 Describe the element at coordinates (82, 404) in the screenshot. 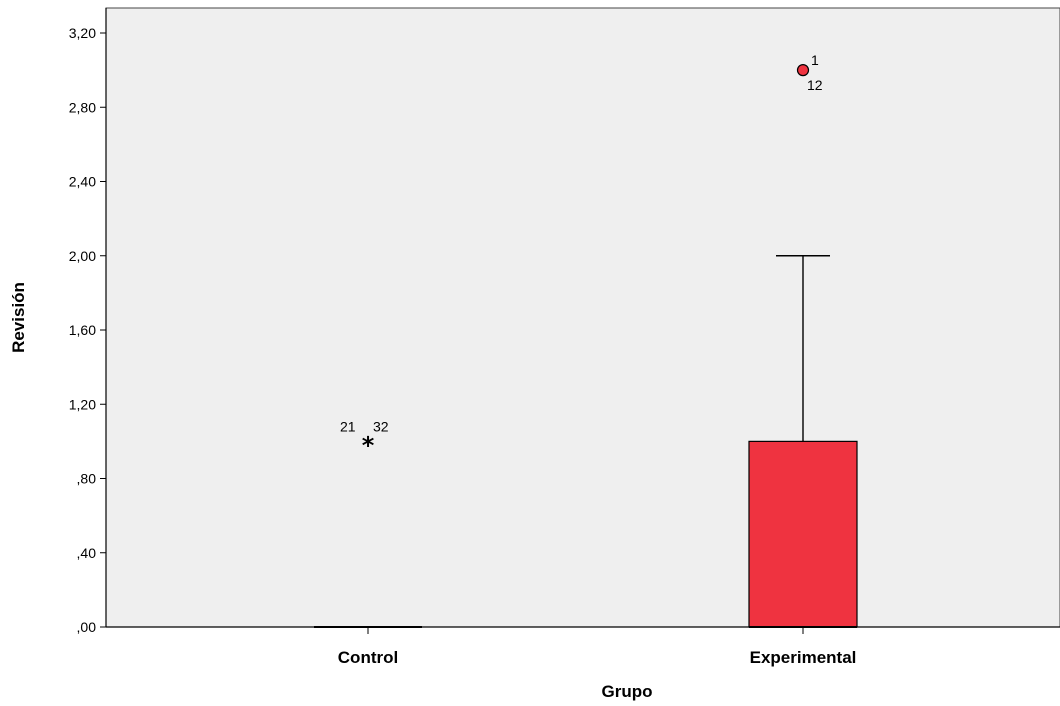

I see `y-tick-label: 1,20` at that location.